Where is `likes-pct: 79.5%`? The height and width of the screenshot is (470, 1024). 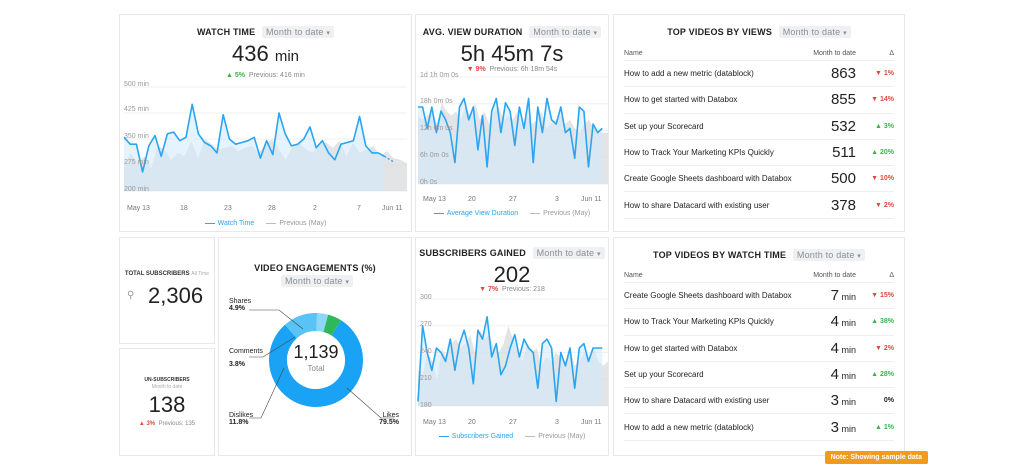 likes-pct: 79.5% is located at coordinates (389, 422).